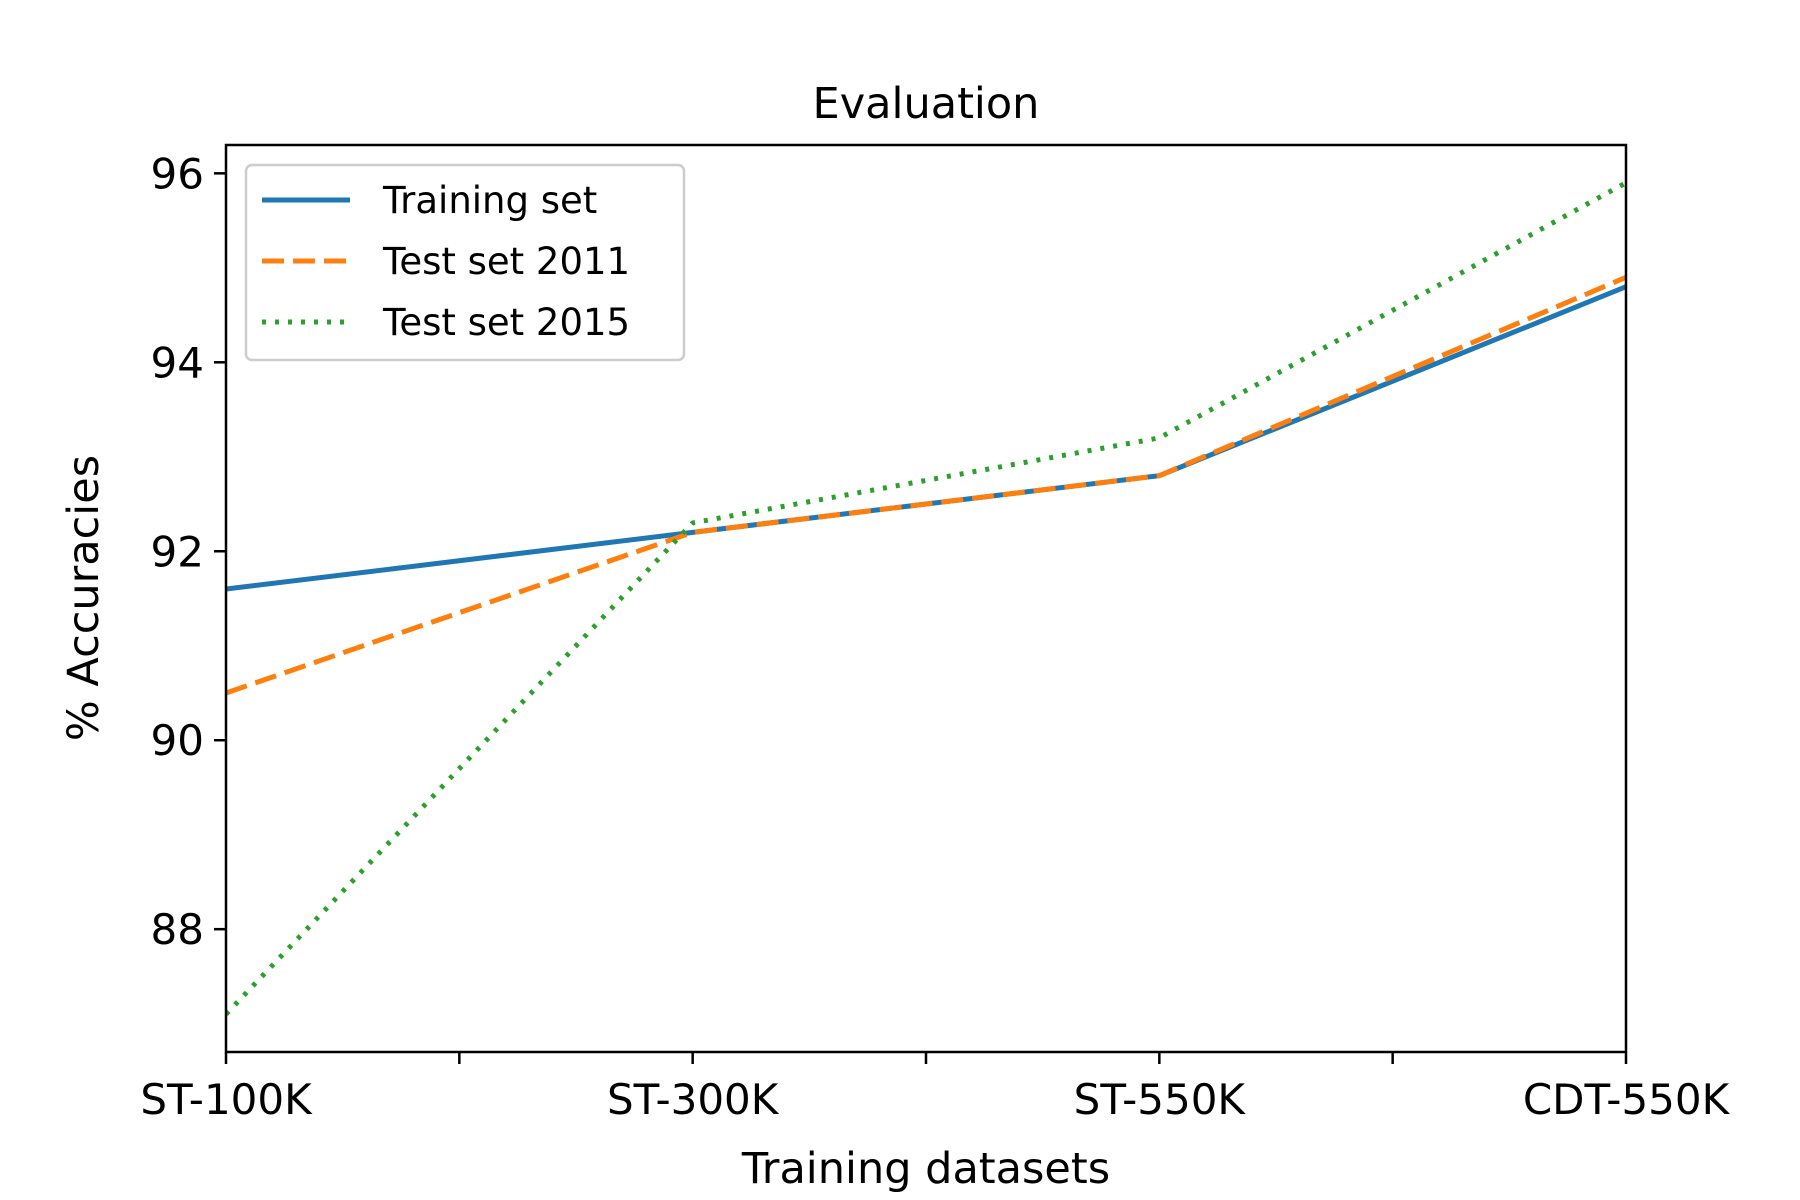 The height and width of the screenshot is (1200, 1800). What do you see at coordinates (177, 929) in the screenshot?
I see `y-tick-label: 88` at bounding box center [177, 929].